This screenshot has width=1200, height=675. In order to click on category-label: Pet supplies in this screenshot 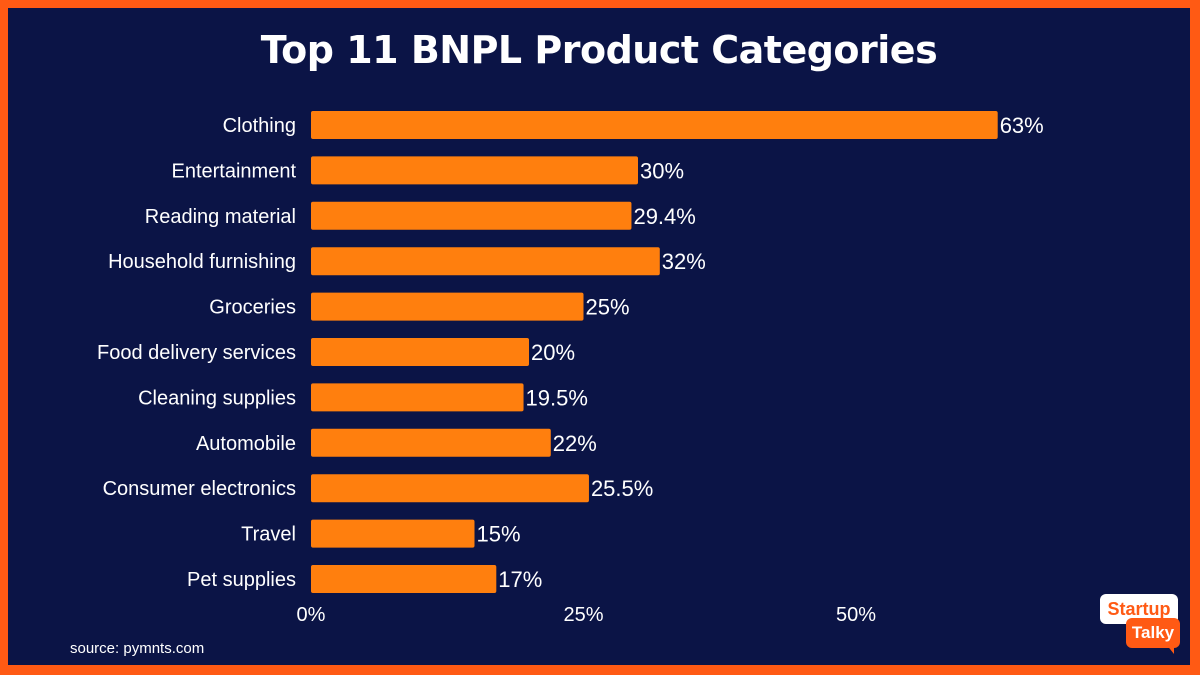, I will do `click(241, 580)`.